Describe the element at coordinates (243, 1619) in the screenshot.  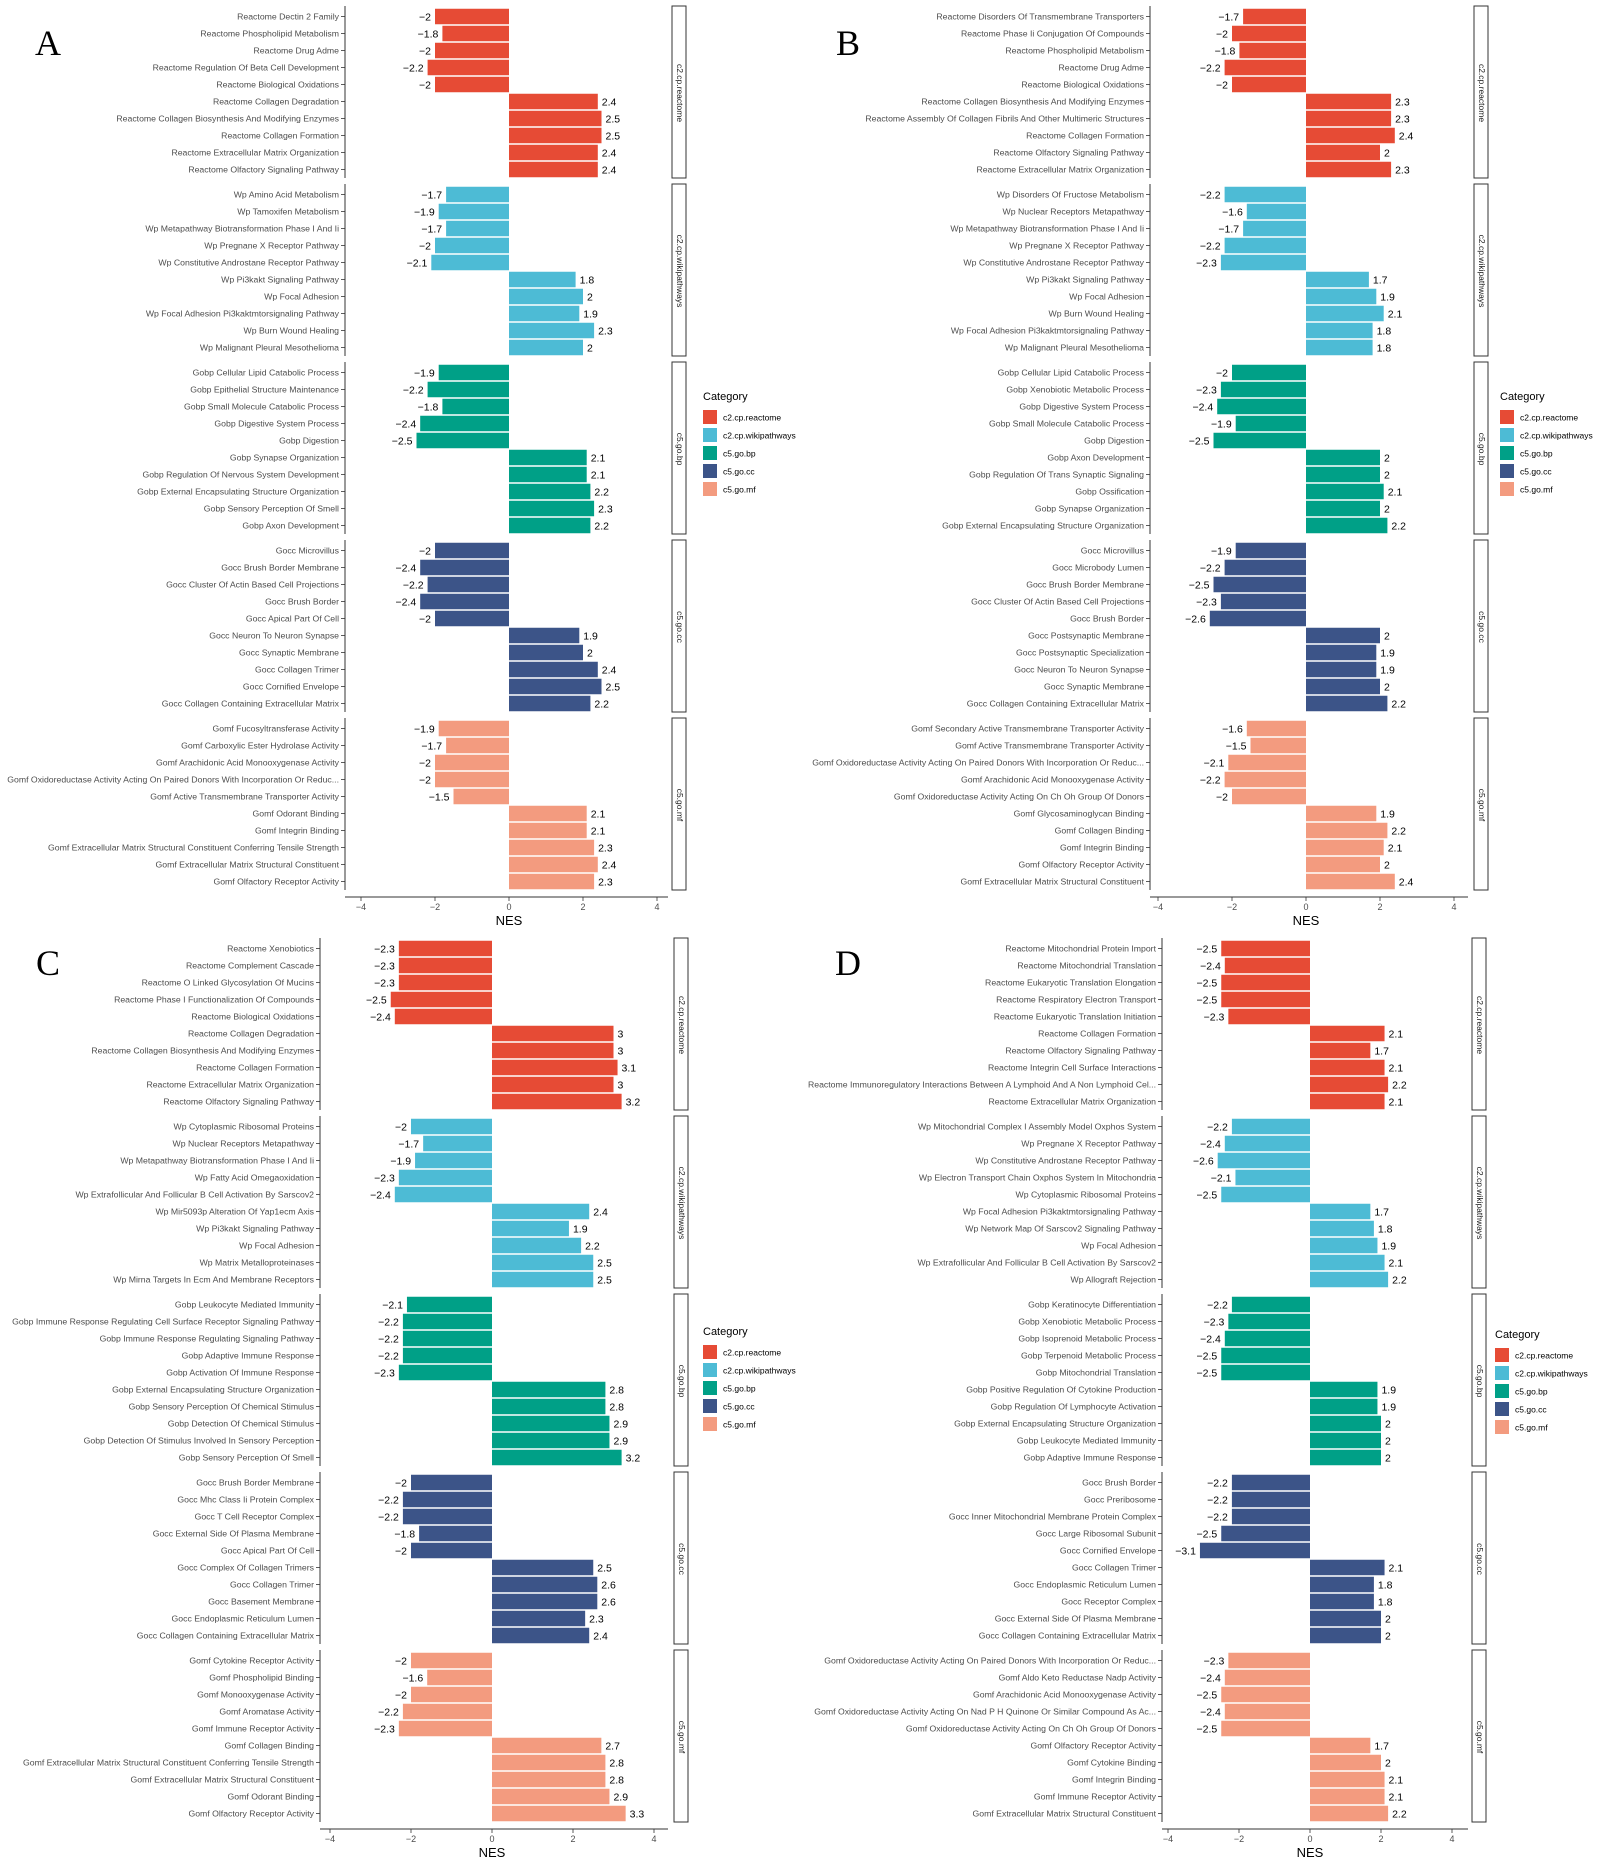
I see `term-label: Gocc Endoplasmic Reticulum Lumen` at that location.